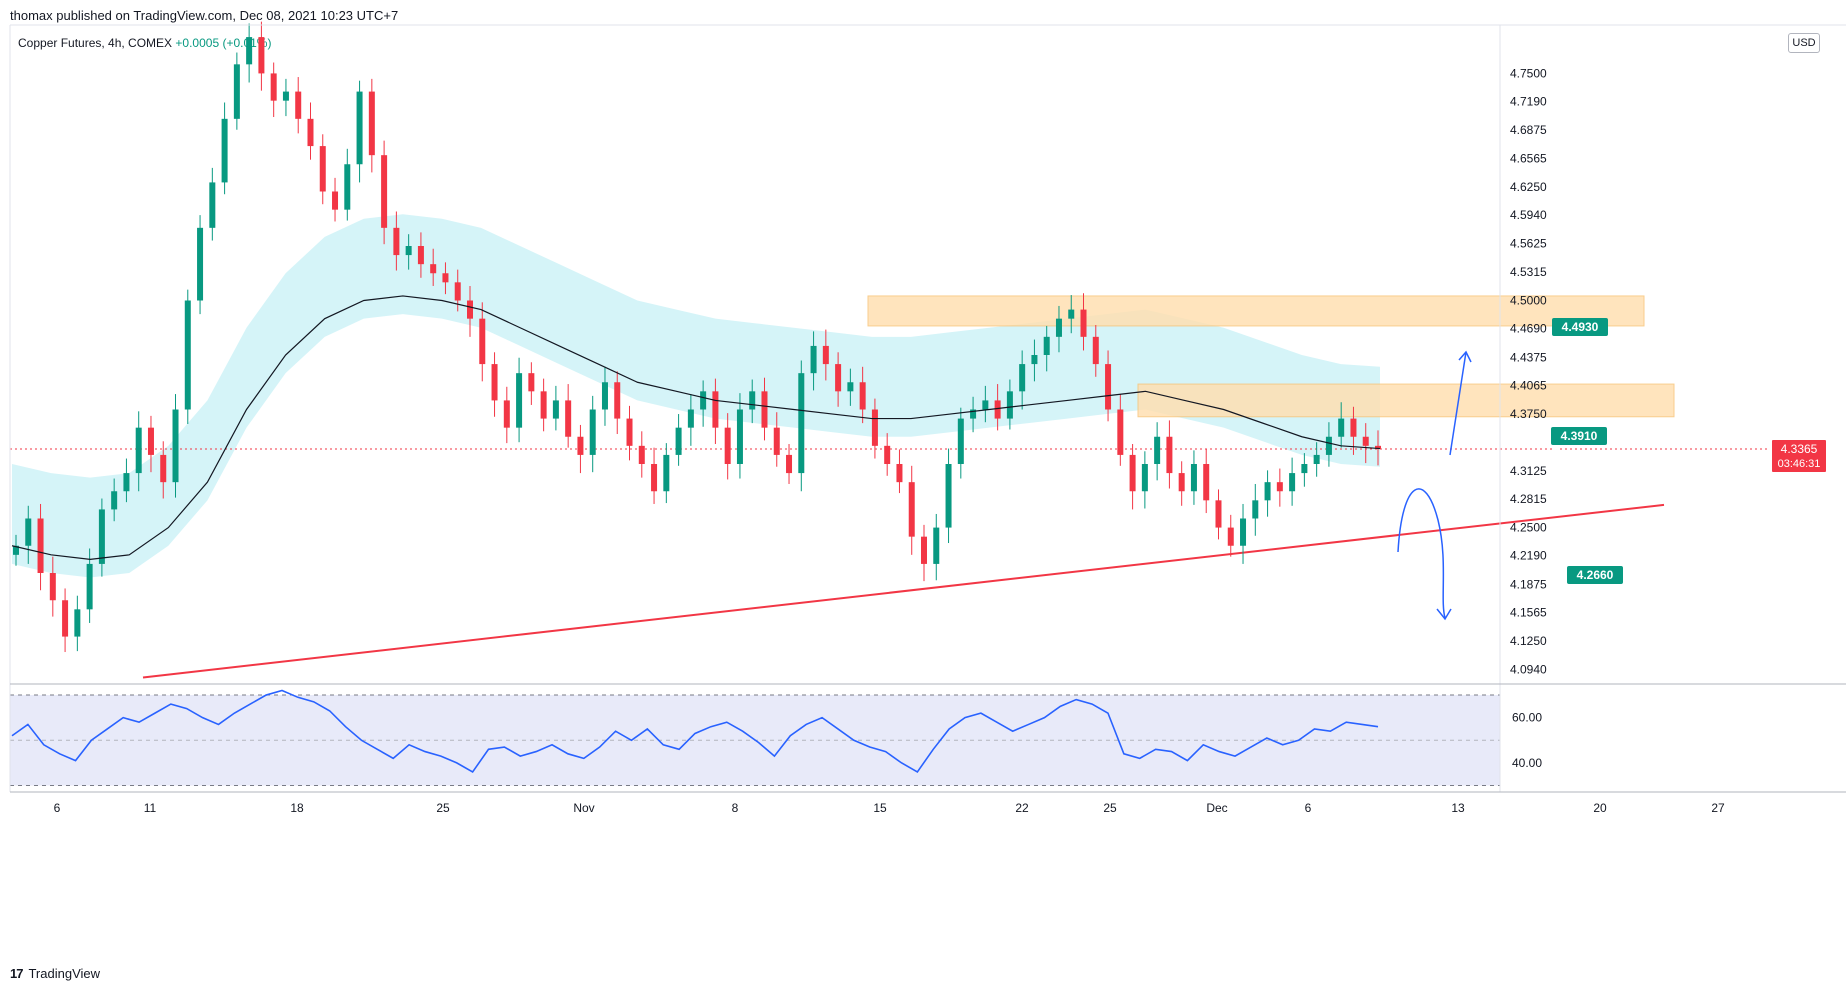 This screenshot has height=993, width=1846. I want to click on brand-name: TradingView, so click(64, 973).